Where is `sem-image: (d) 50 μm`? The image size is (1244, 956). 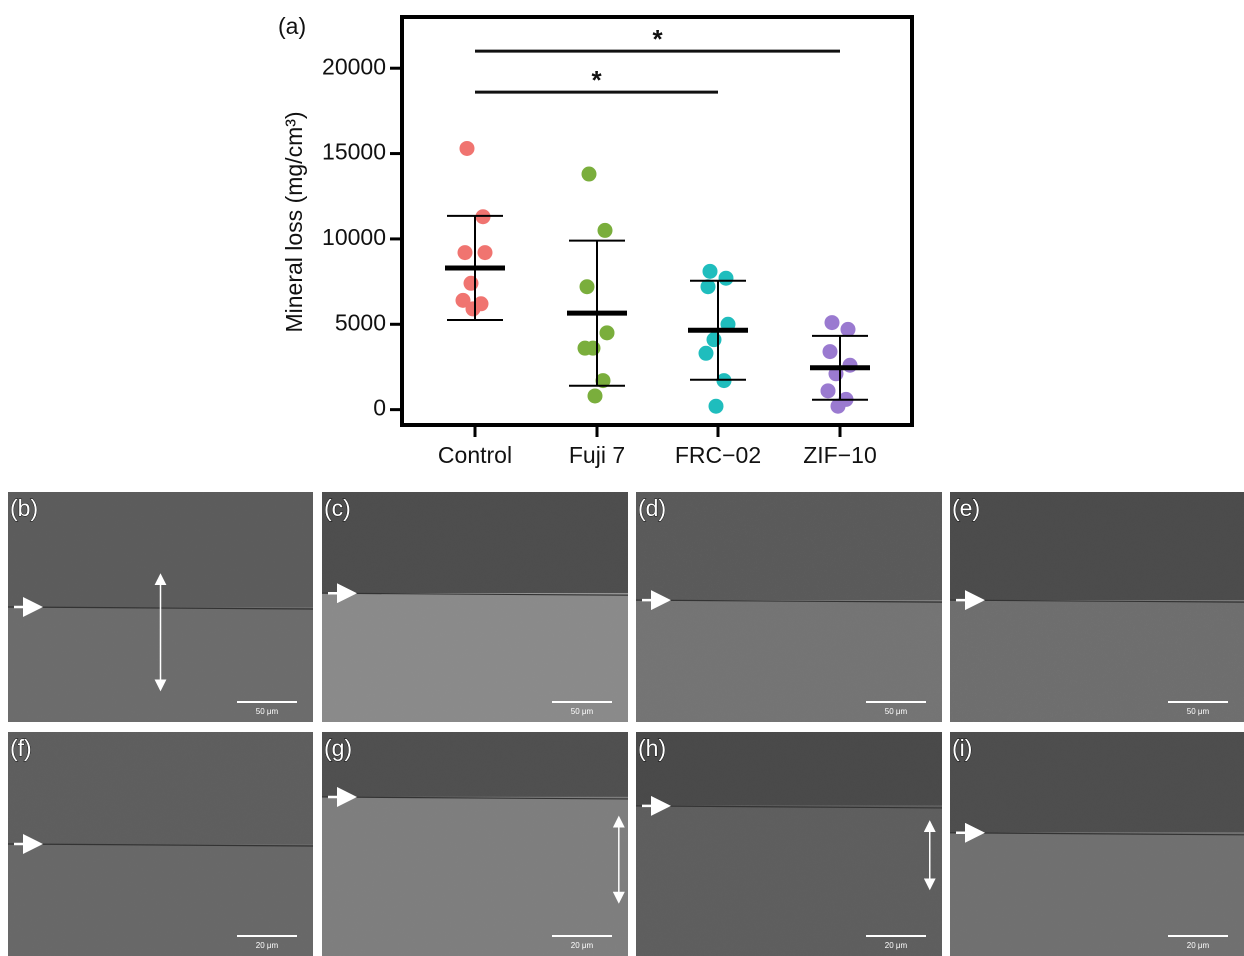 sem-image: (d) 50 μm is located at coordinates (789, 607).